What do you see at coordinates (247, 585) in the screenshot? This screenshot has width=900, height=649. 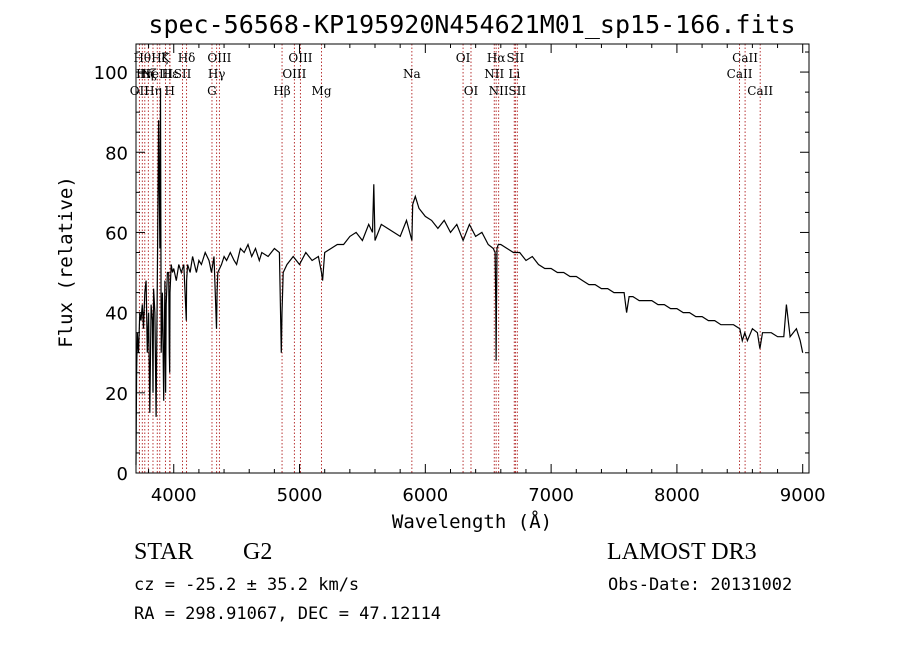 I see `redshift-readout: cz = -25.2 ± 35.2 km/s` at bounding box center [247, 585].